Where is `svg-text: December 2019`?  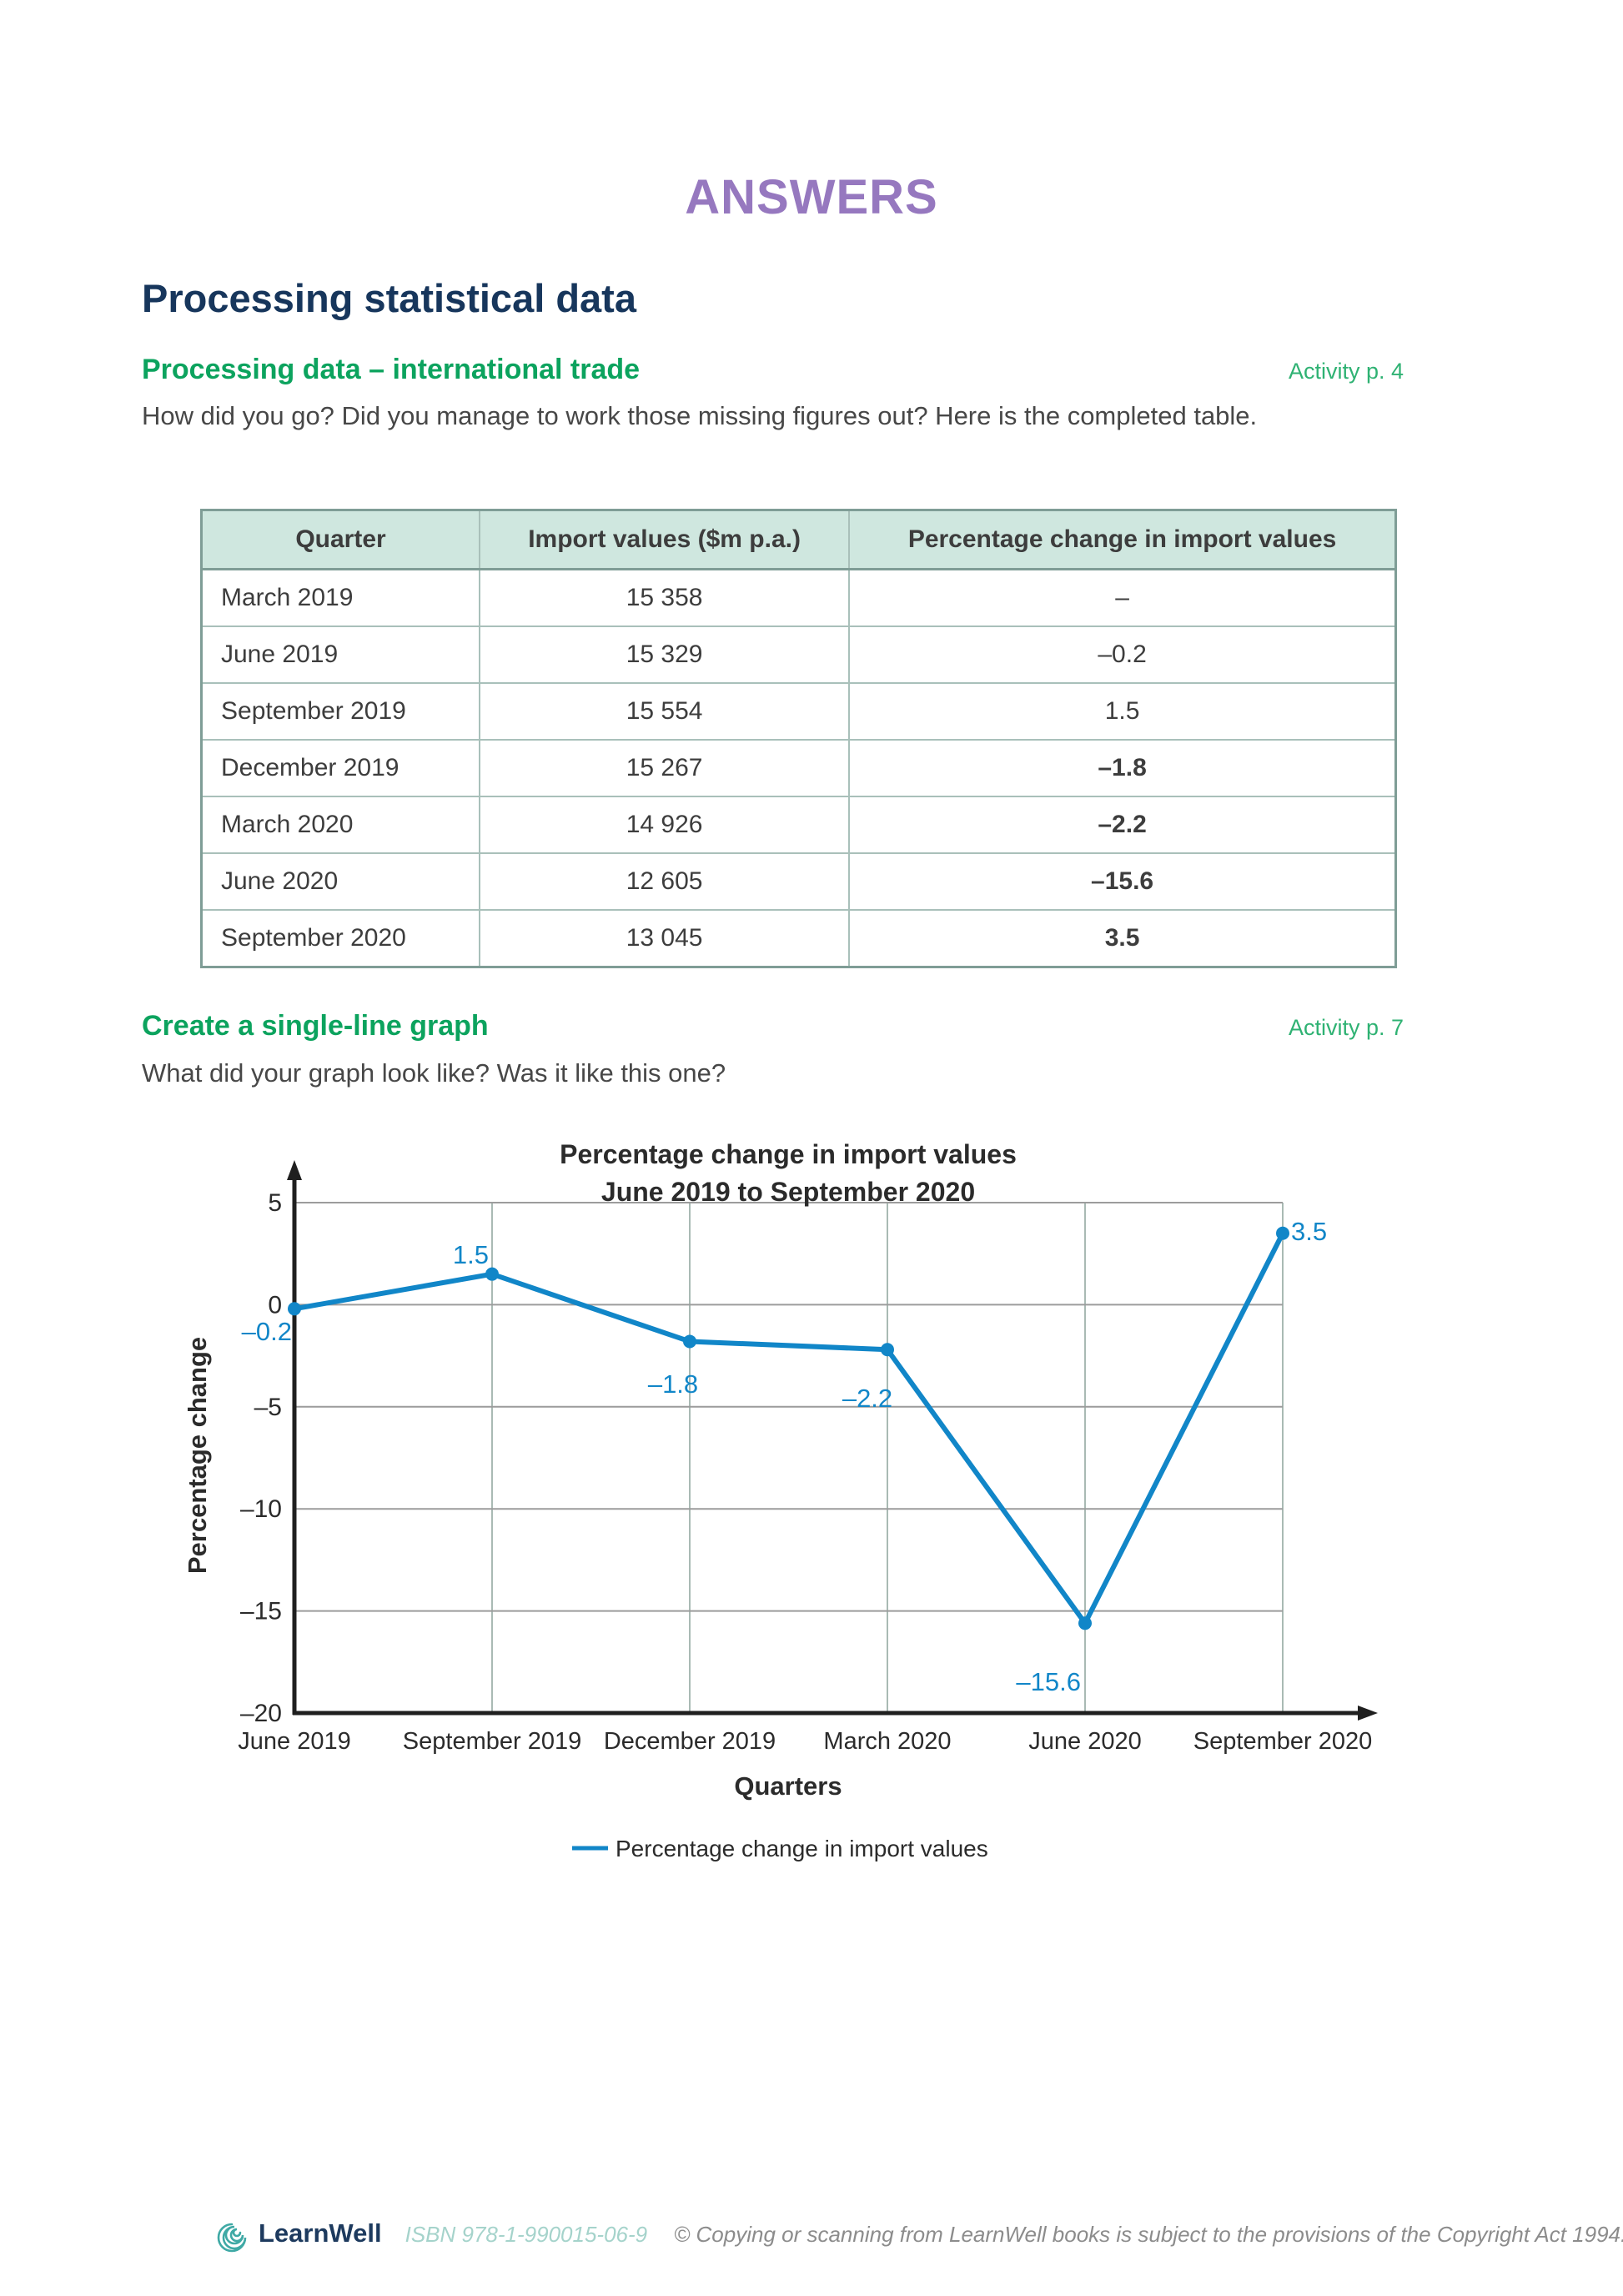 svg-text: December 2019 is located at coordinates (690, 1742).